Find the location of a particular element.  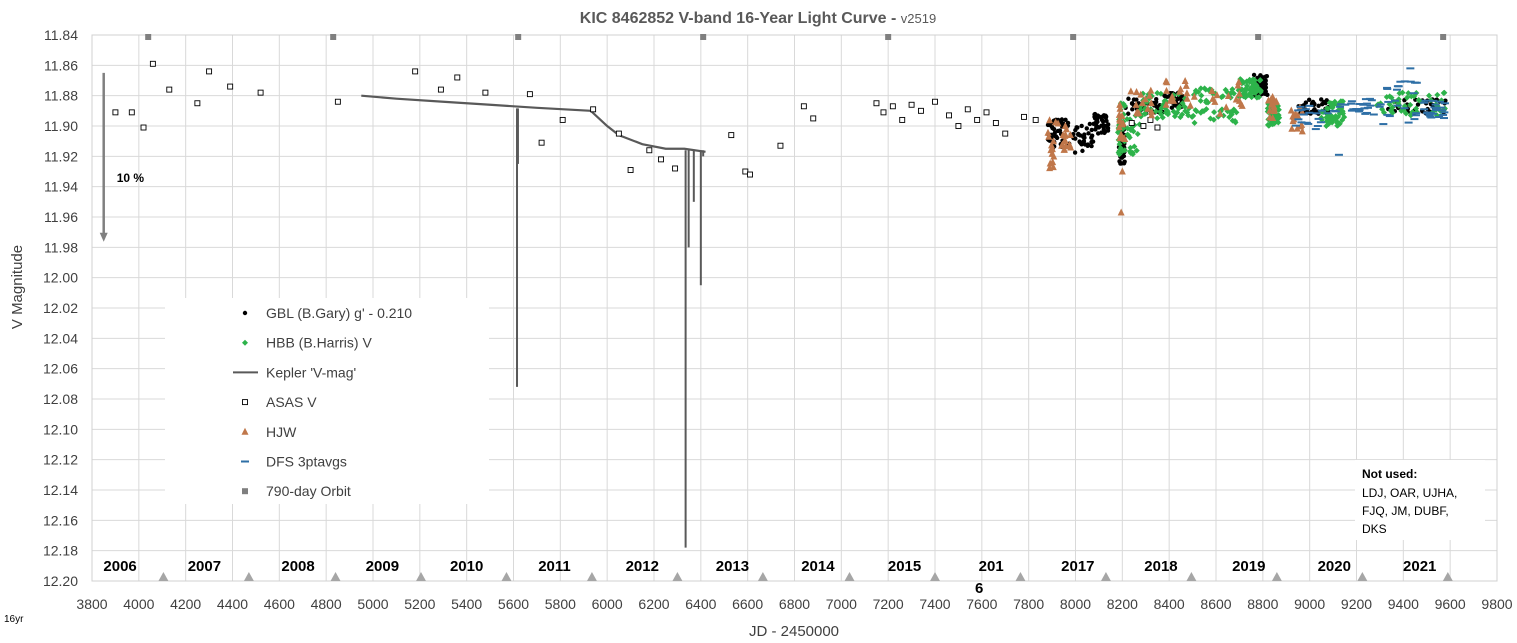

y-tick-label: 12.14 is located at coordinates (60, 490).